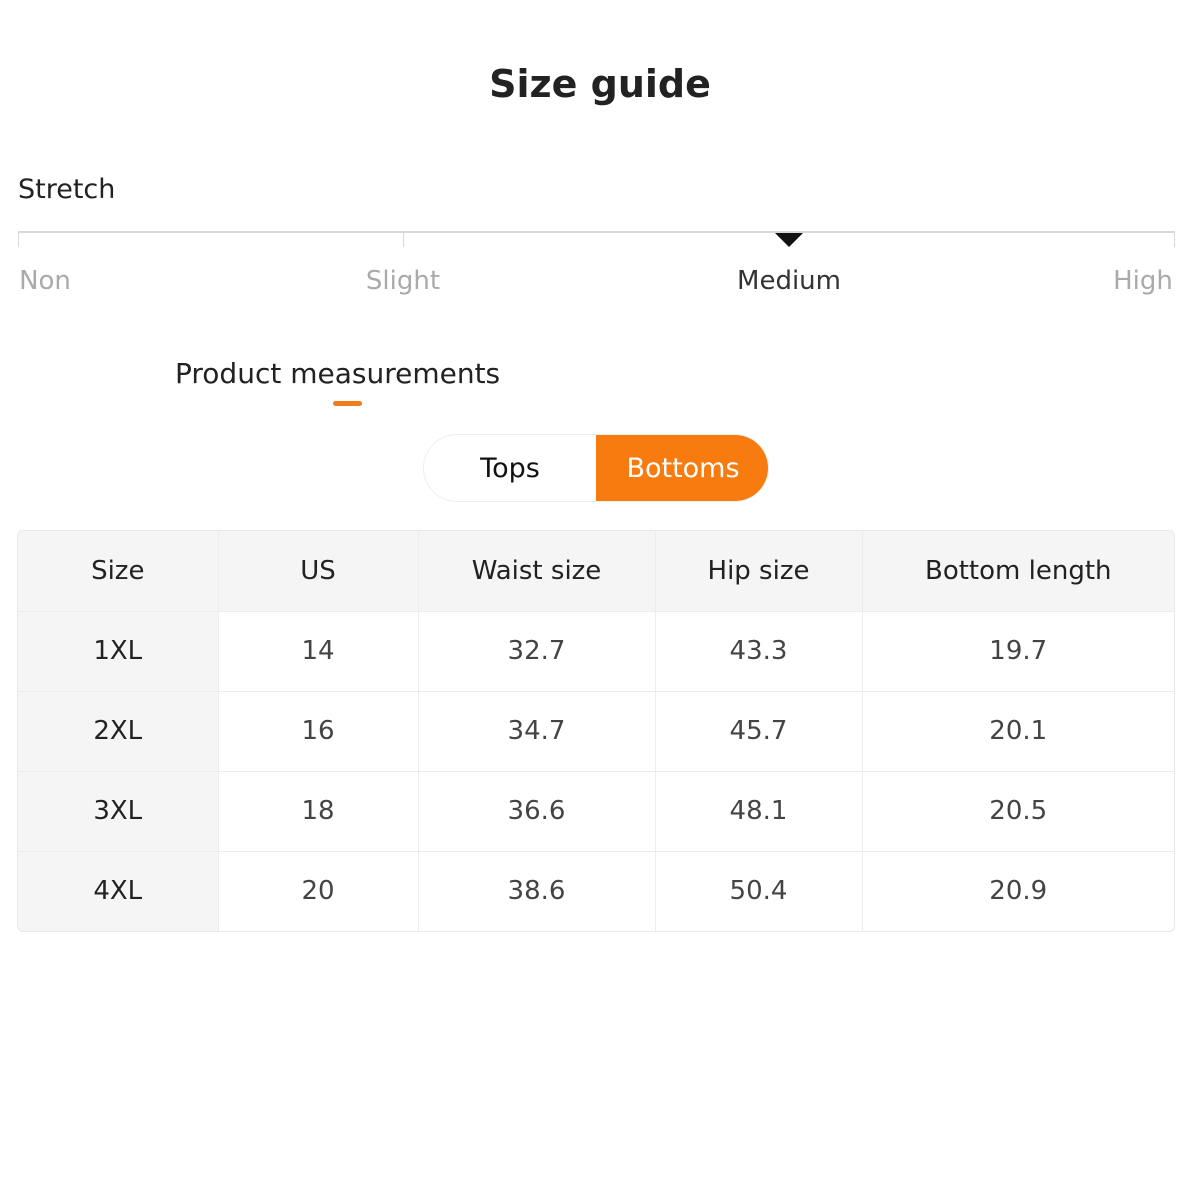  Describe the element at coordinates (1018, 891) in the screenshot. I see `table-cell: 20.9` at that location.